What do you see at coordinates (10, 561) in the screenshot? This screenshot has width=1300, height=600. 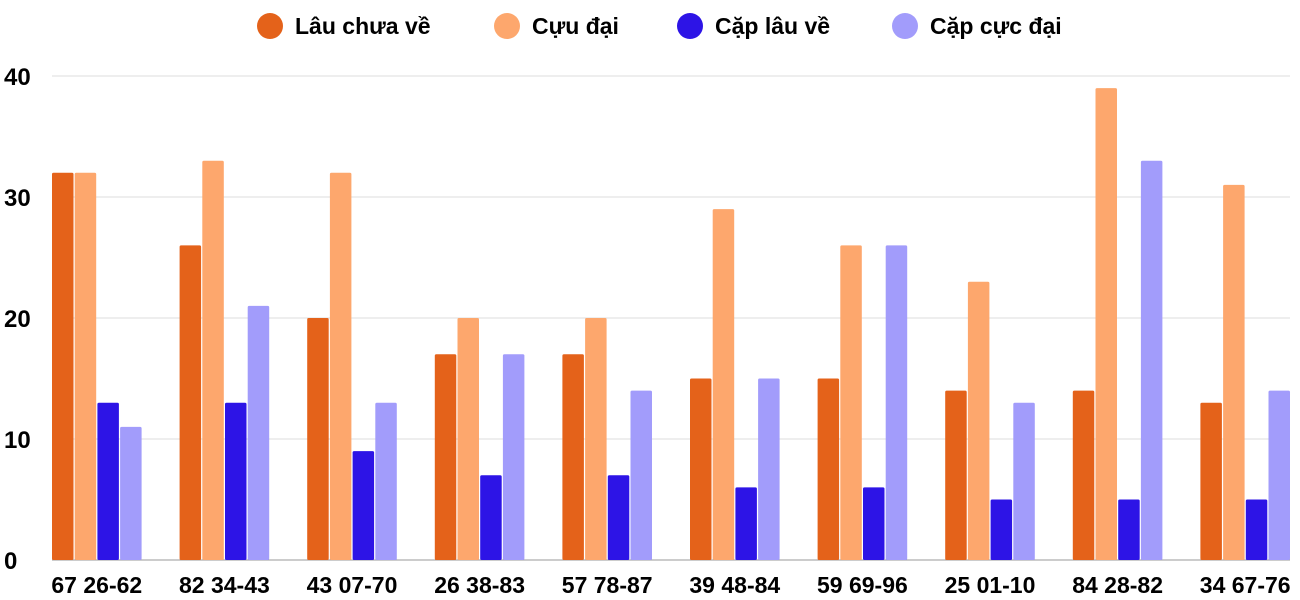 I see `y-tick-label: 0` at bounding box center [10, 561].